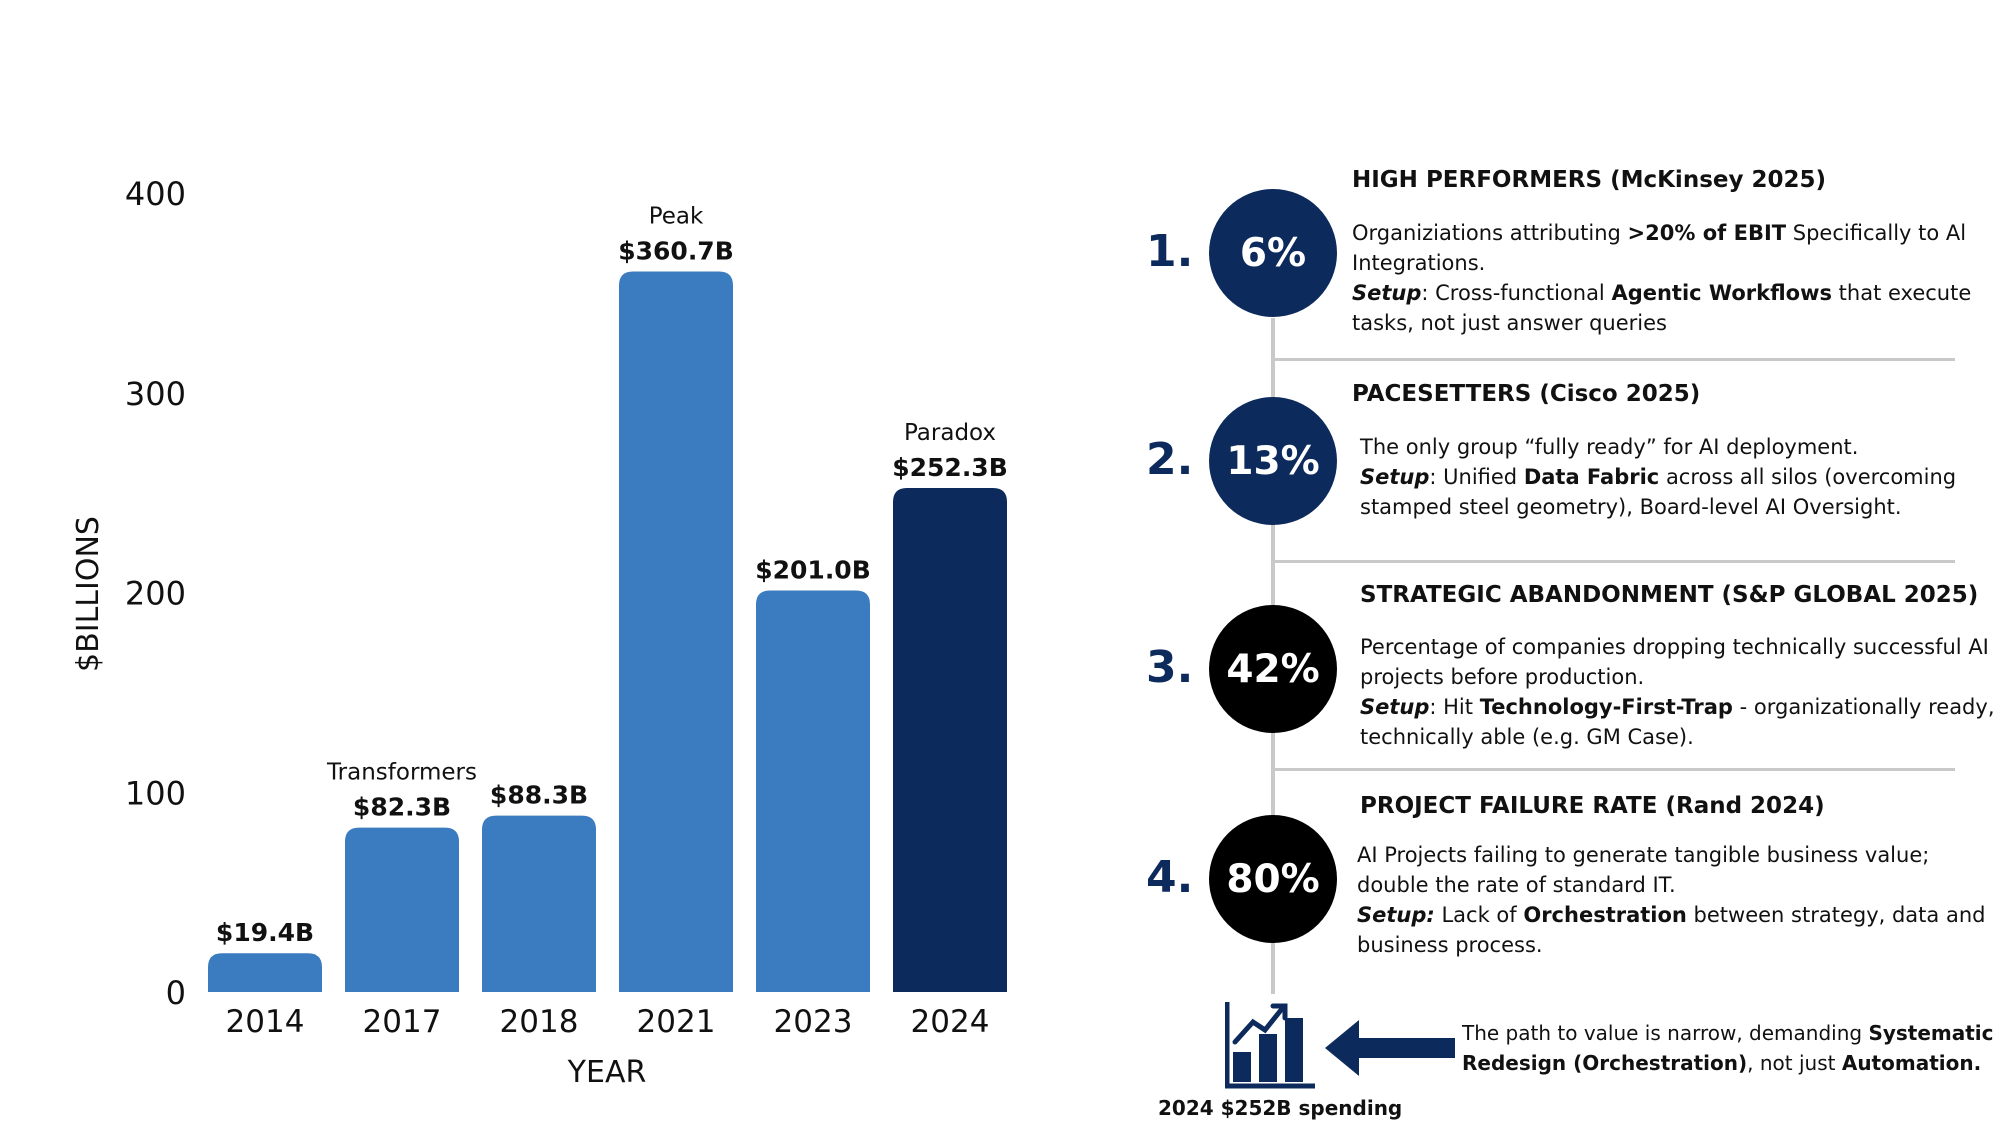 The height and width of the screenshot is (1125, 2000). What do you see at coordinates (1589, 180) in the screenshot?
I see `stat-title: HIGH PERFORMERS (McKinsey 2025)` at bounding box center [1589, 180].